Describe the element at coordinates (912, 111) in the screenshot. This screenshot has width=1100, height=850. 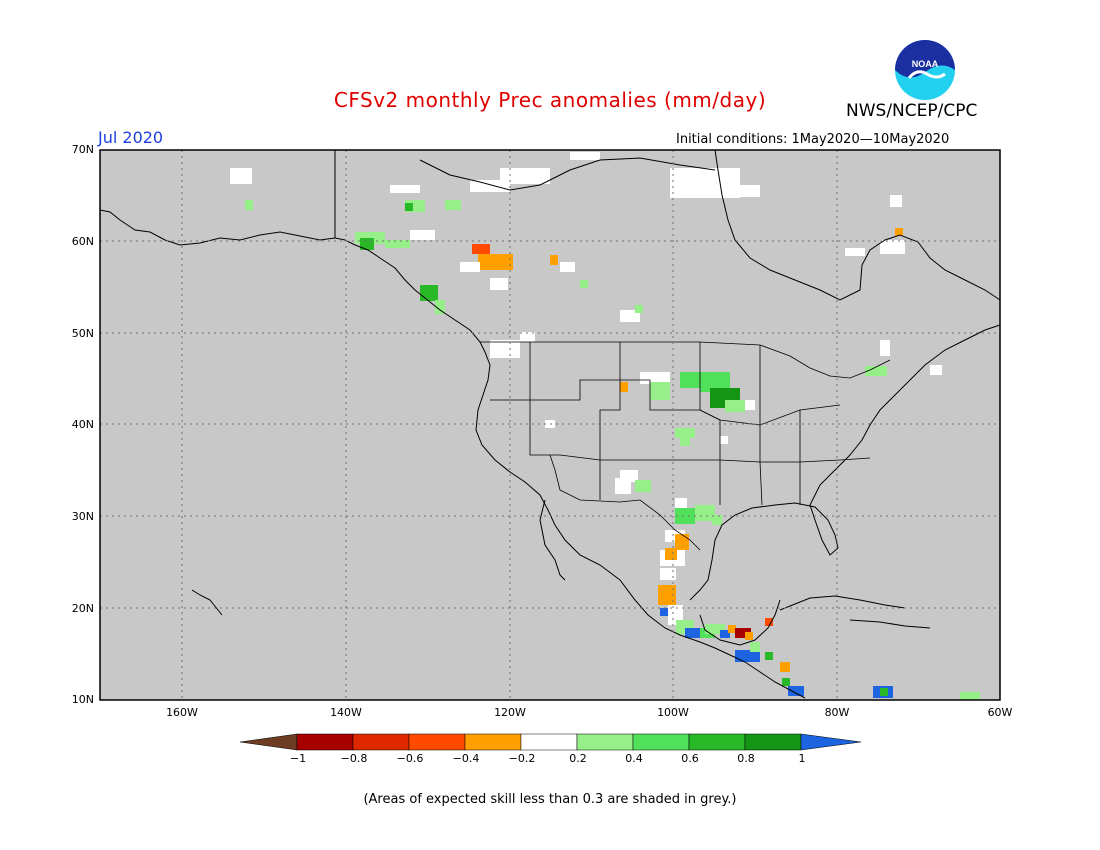
I see `organization-label: NWS/NCEP/CPC` at that location.